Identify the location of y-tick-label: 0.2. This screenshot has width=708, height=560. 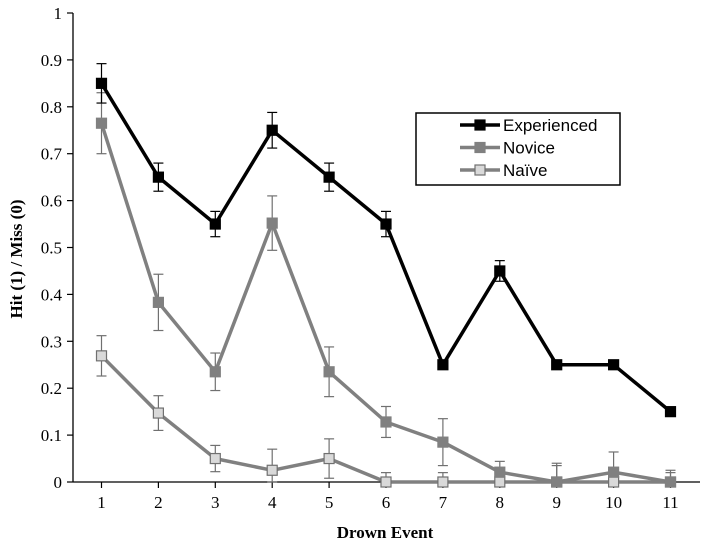
(51, 388).